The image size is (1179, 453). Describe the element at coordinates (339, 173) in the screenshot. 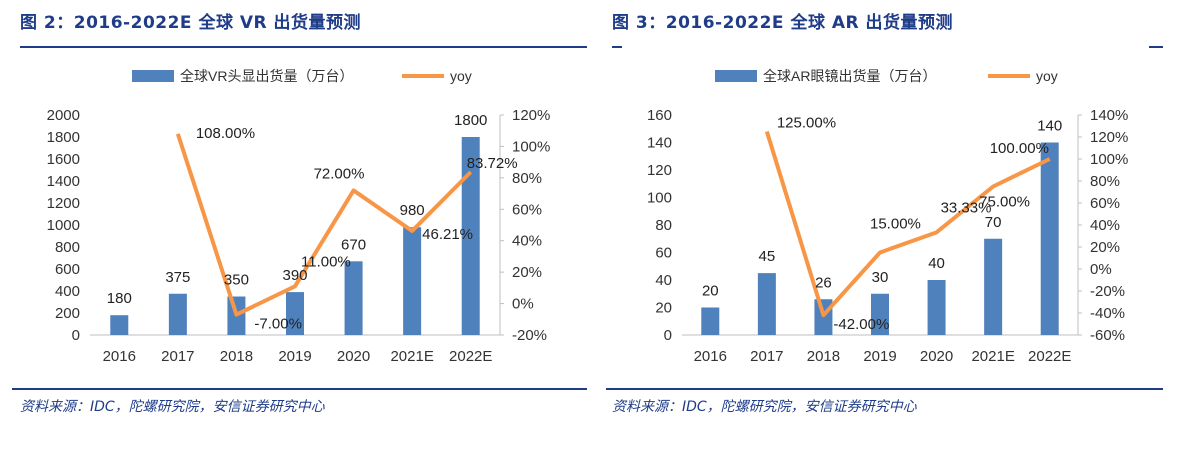

I see `line-data-label: 72.00%` at that location.